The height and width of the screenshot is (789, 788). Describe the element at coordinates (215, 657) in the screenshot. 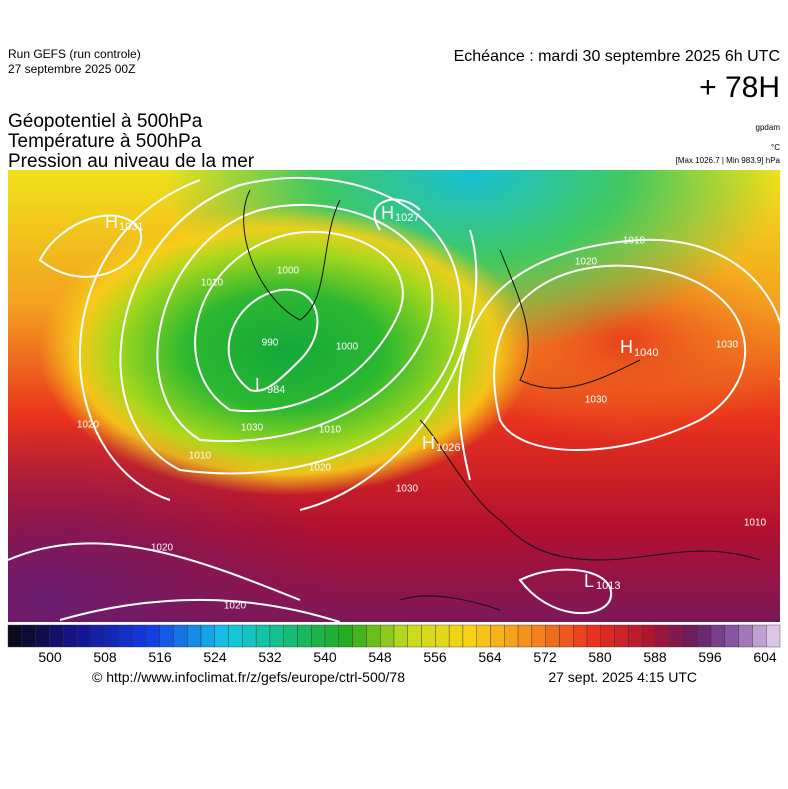

I see `colorbar-label: 524` at that location.